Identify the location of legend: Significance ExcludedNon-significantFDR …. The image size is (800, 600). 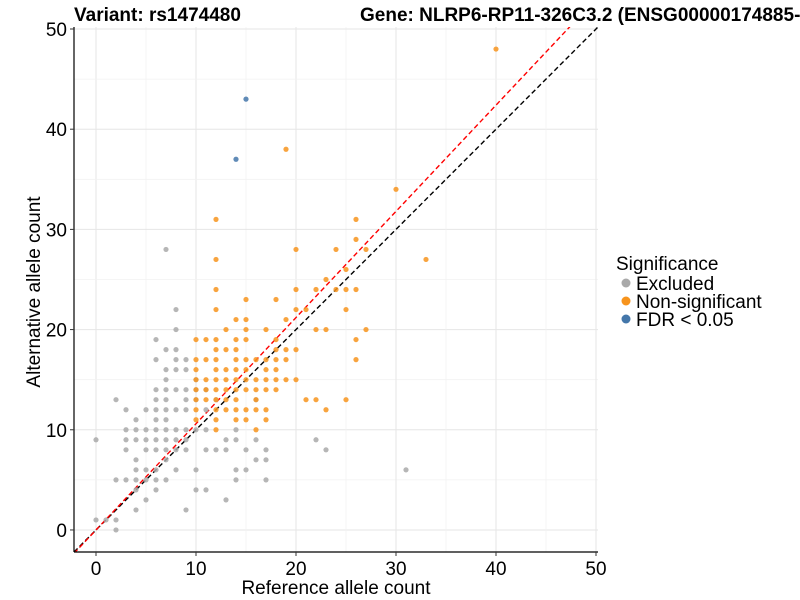
(689, 292).